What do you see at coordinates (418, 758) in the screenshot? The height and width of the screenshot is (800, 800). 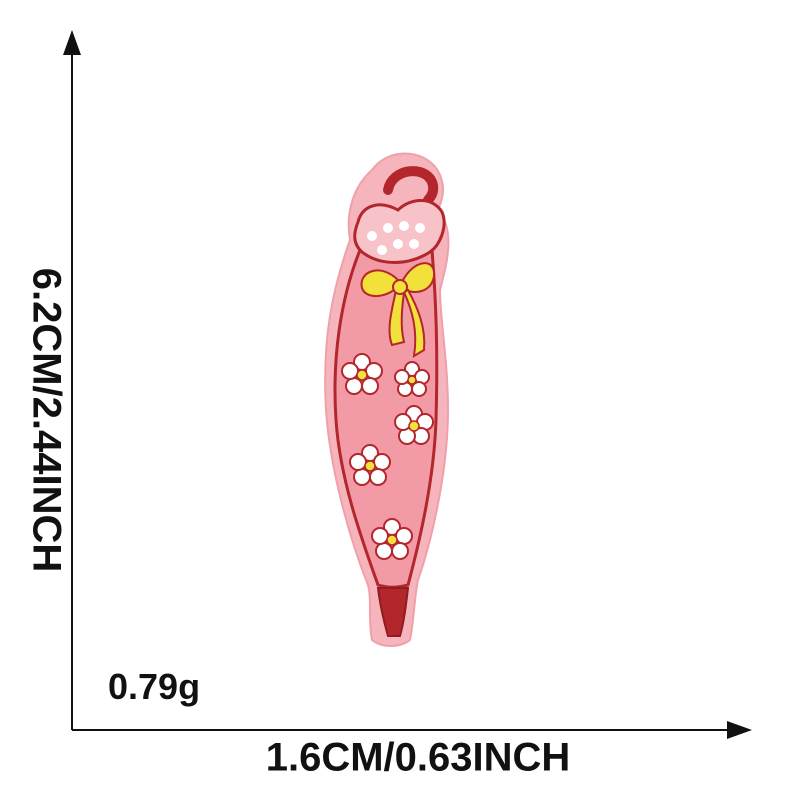 I see `width-dimension-label: 1.6CM/0.63INCH` at bounding box center [418, 758].